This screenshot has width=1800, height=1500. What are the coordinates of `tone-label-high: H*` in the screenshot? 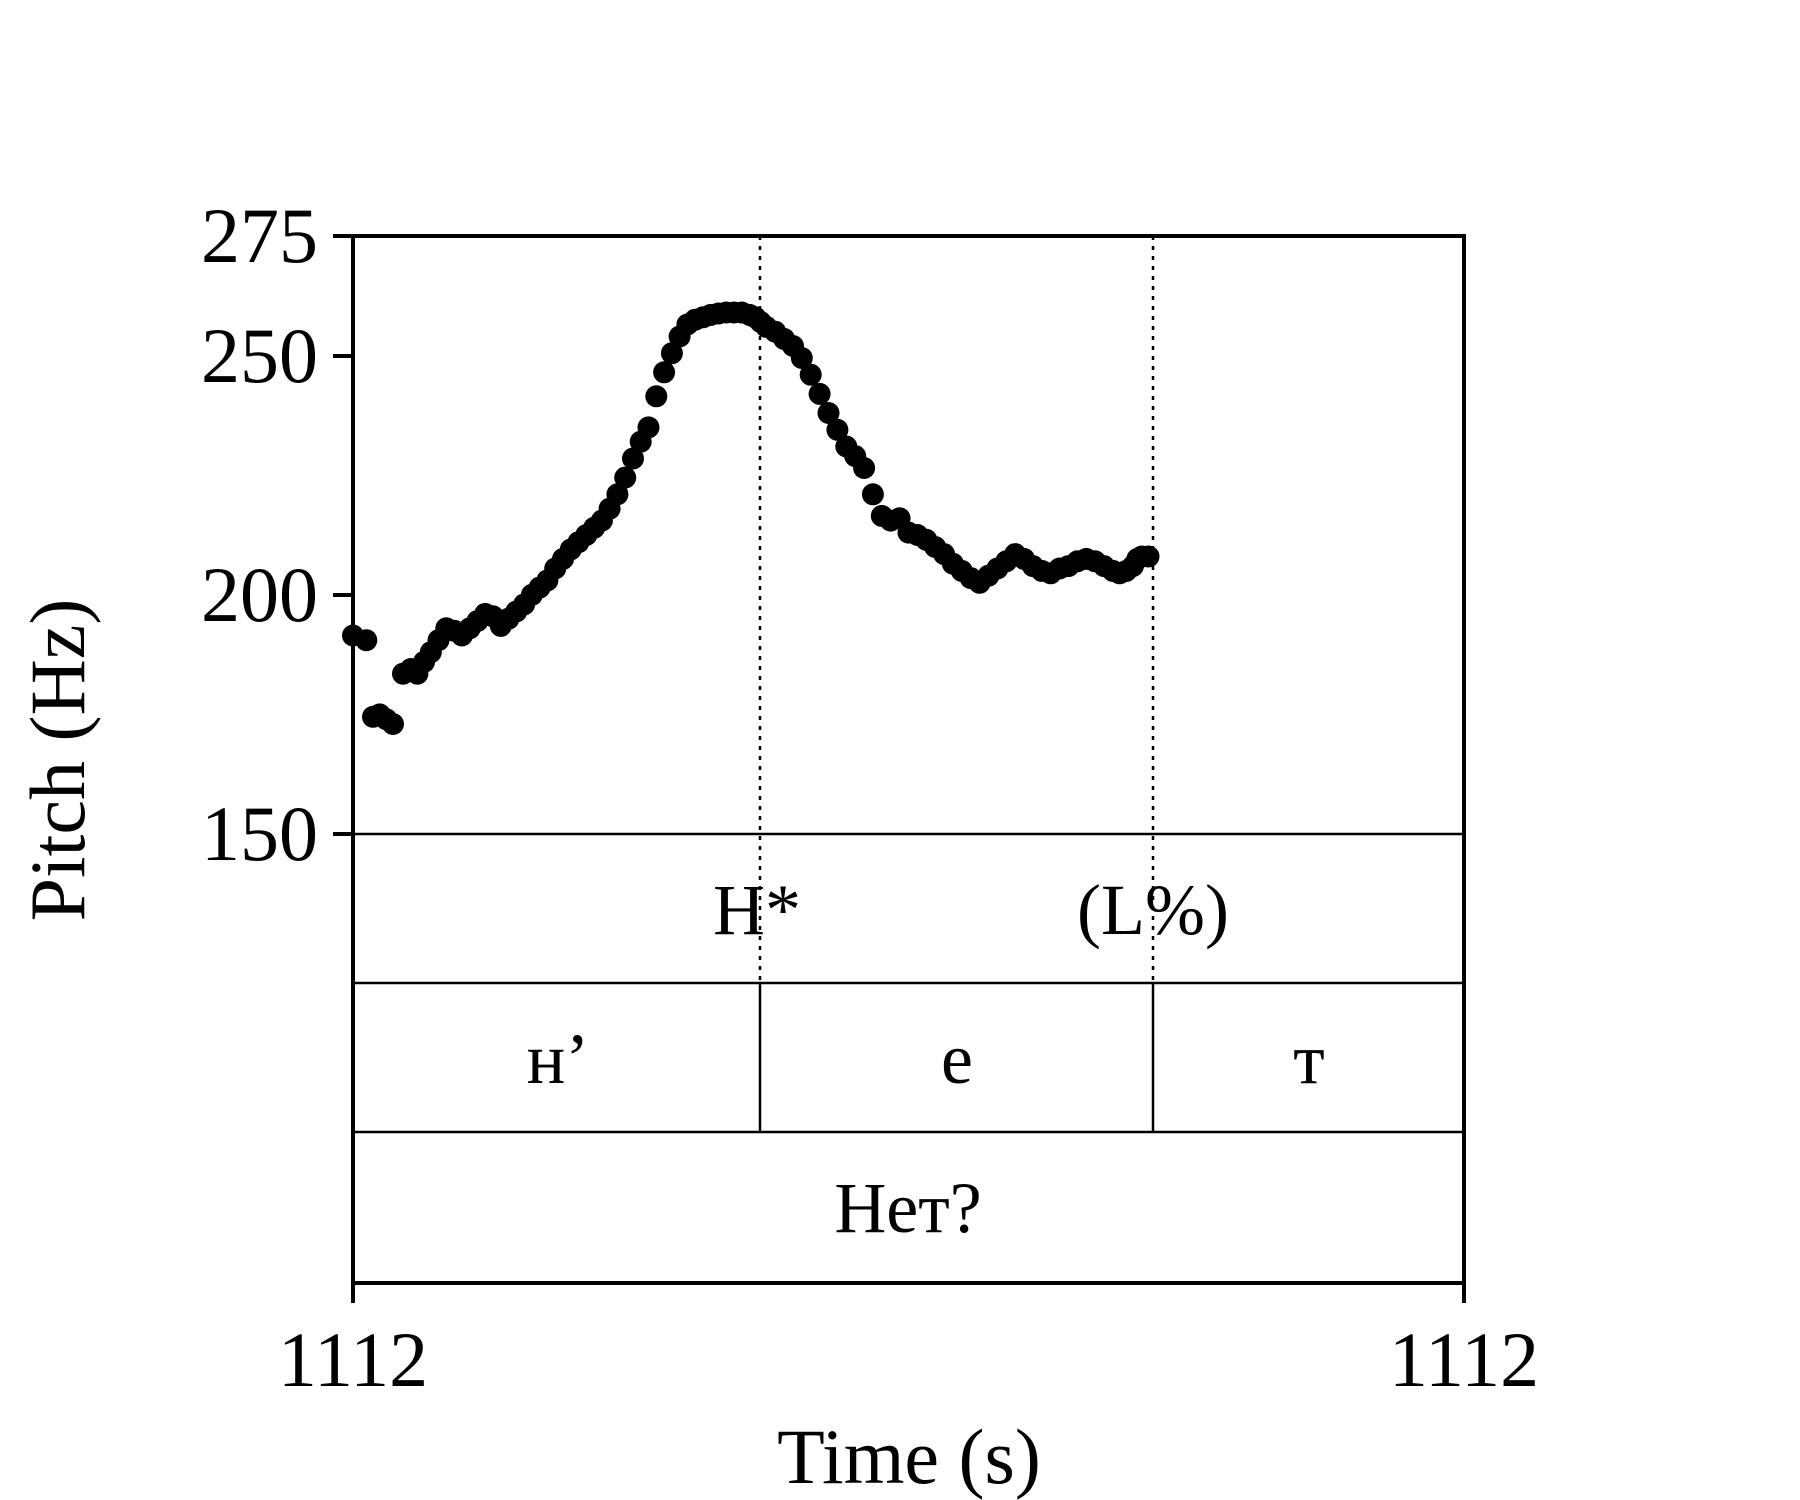 It's located at (757, 910).